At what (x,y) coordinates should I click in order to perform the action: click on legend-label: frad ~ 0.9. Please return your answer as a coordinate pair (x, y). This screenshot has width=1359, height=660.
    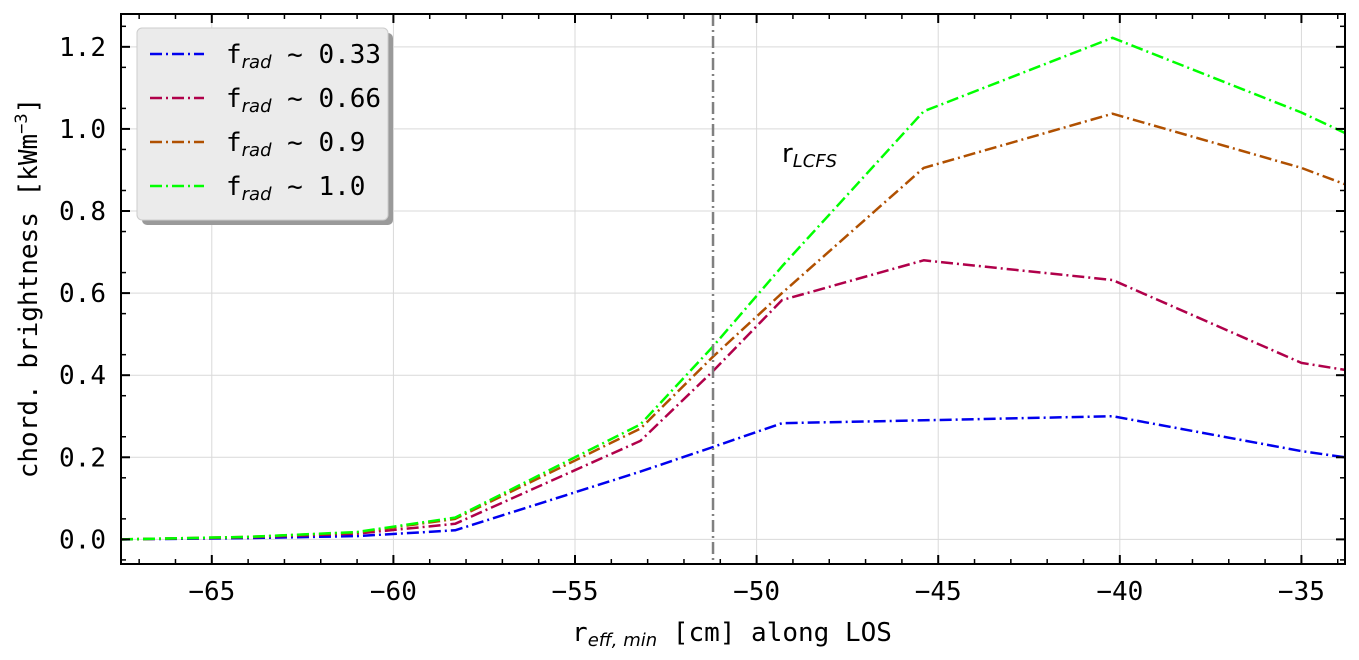
    Looking at the image, I should click on (295, 144).